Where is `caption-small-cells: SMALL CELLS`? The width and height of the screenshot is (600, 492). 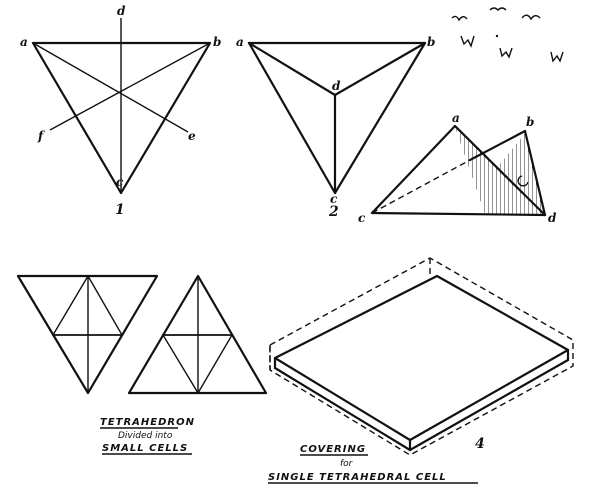
caption-small-cells: SMALL CELLS is located at coordinates (145, 448).